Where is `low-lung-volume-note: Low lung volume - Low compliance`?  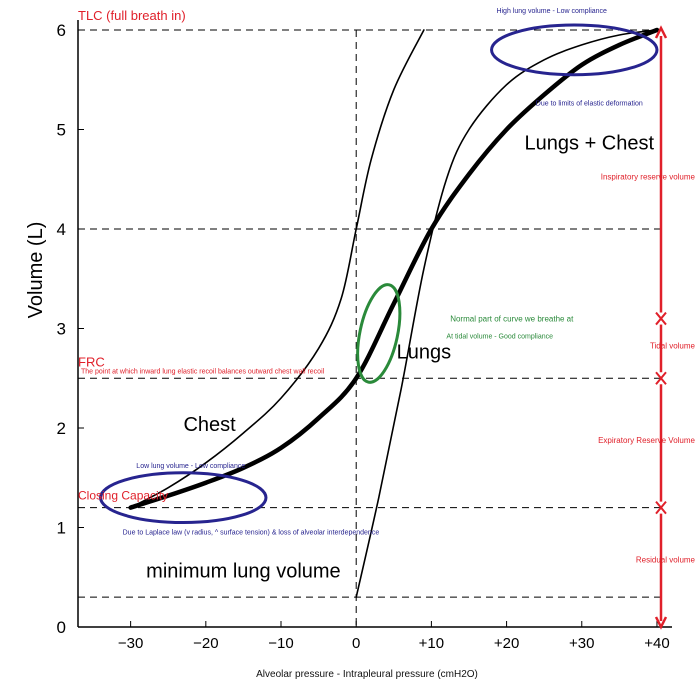
low-lung-volume-note: Low lung volume - Low compliance is located at coordinates (190, 466).